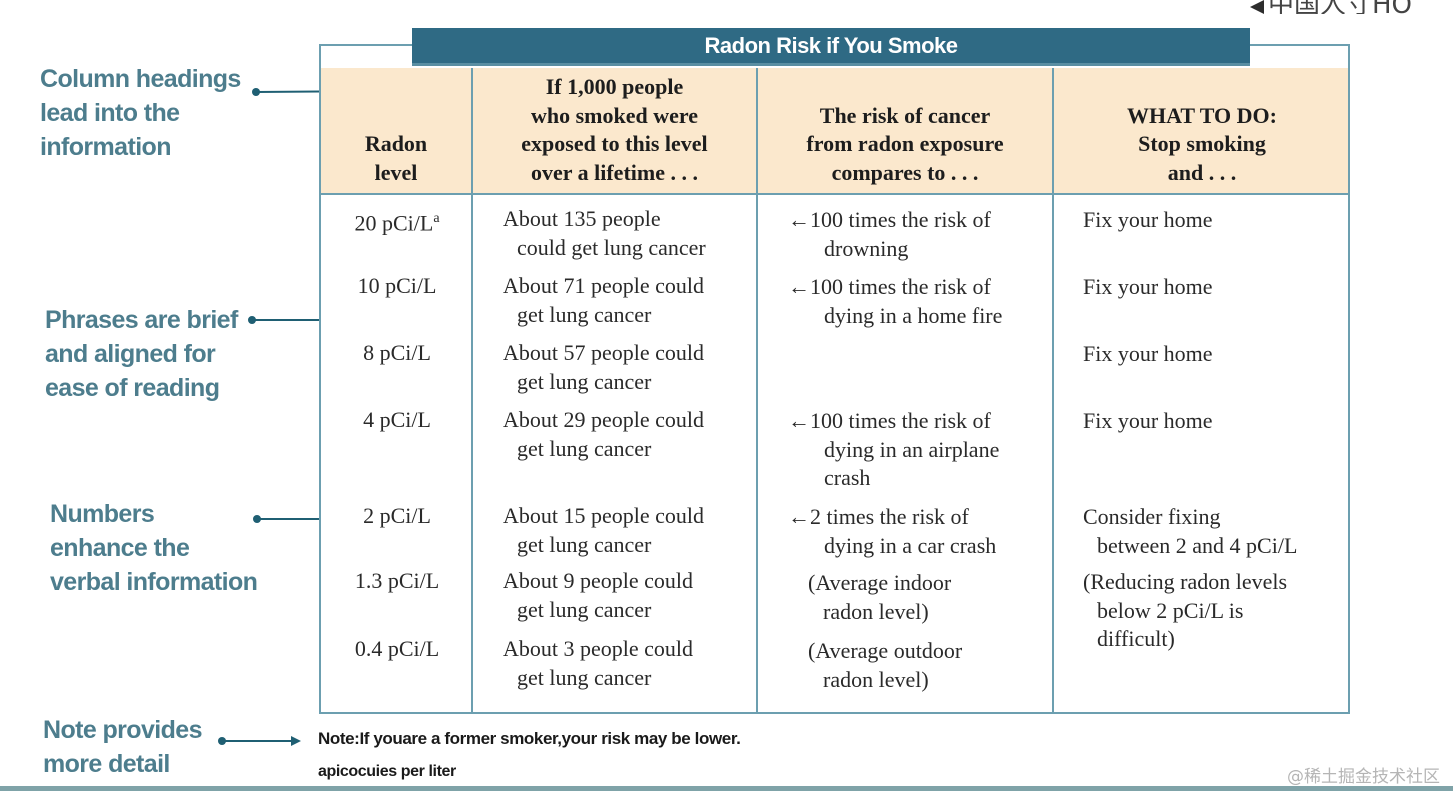  What do you see at coordinates (1170, 610) in the screenshot?
I see `cell-line: below 2 pCi/L is` at bounding box center [1170, 610].